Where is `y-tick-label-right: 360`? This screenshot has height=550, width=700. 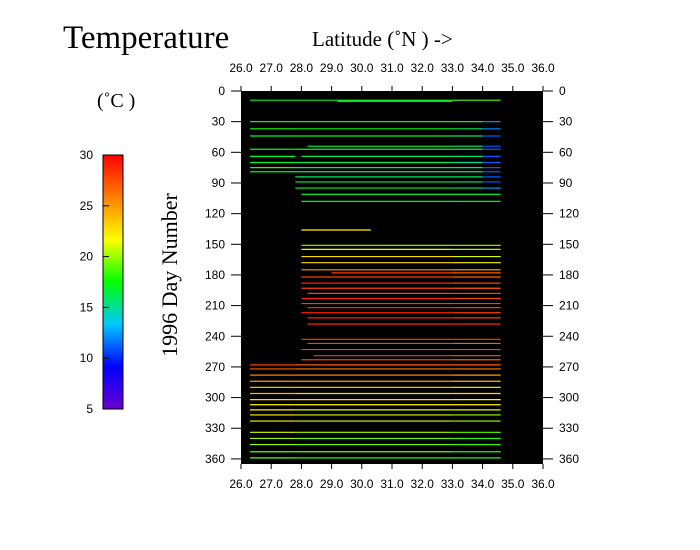
y-tick-label-right: 360 is located at coordinates (569, 459).